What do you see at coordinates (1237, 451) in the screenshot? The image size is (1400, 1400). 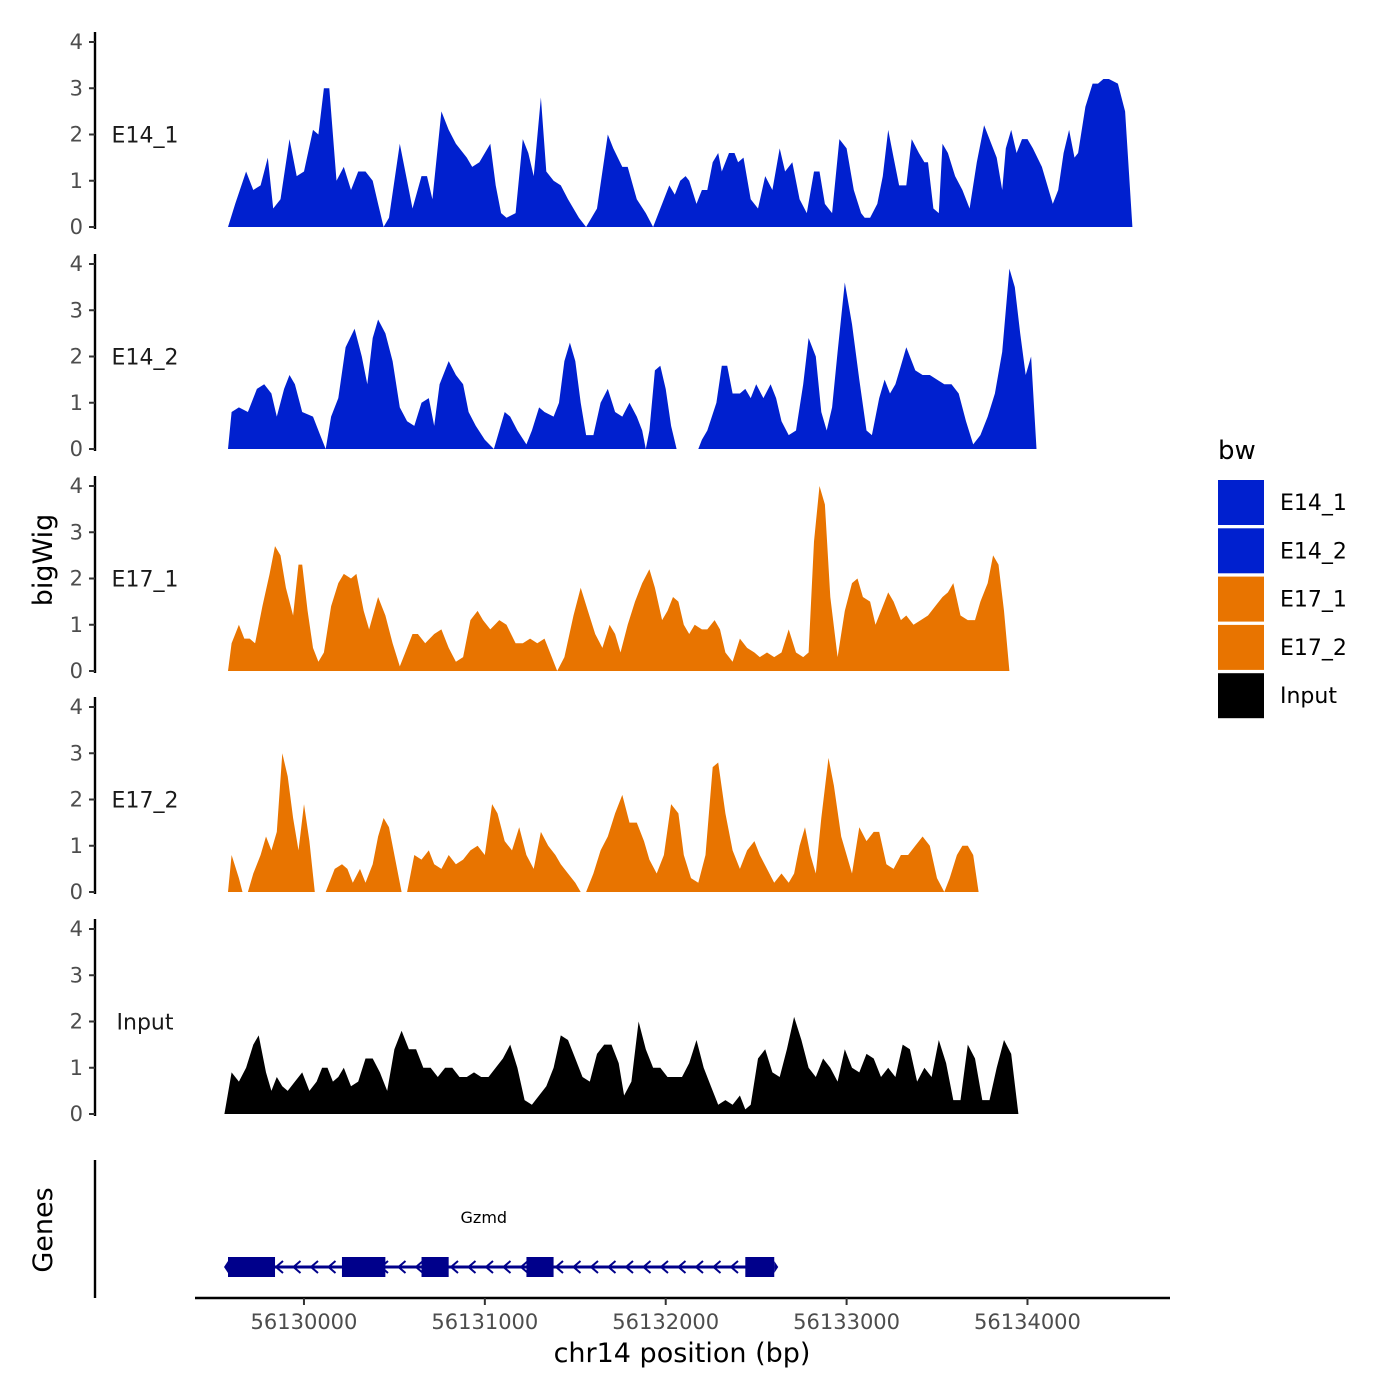 I see `legend-title: bw` at bounding box center [1237, 451].